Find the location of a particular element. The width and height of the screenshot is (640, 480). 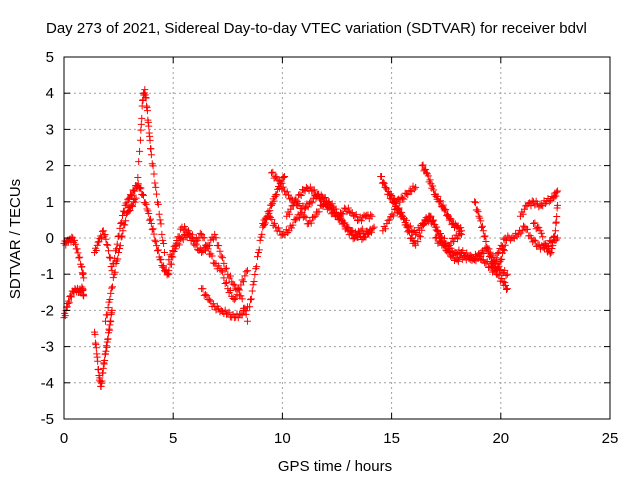

x-tick-label: 5 is located at coordinates (173, 438).